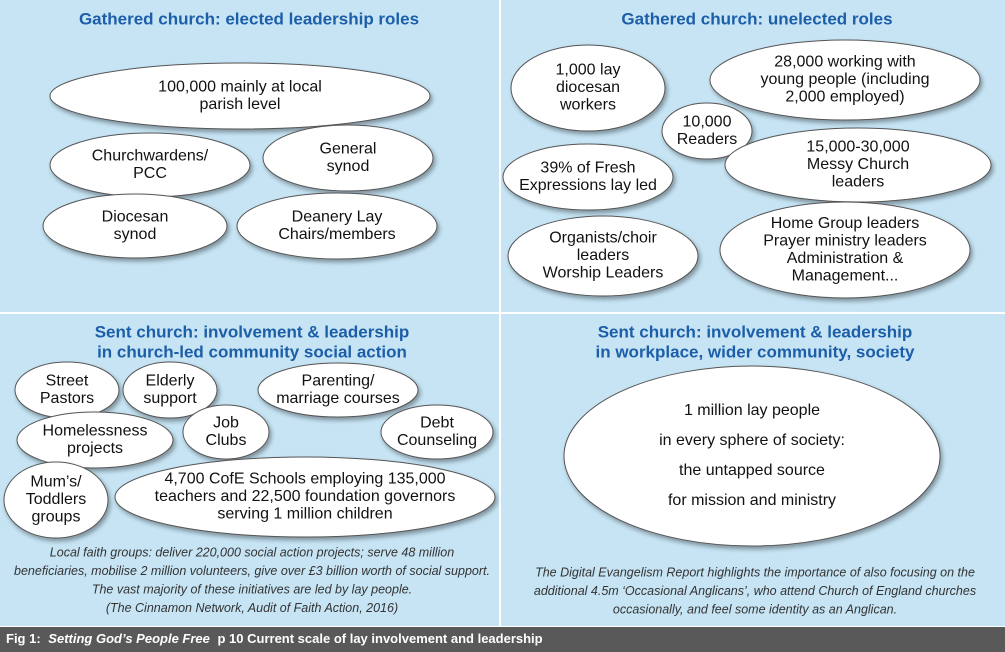  I want to click on bubble-text: Messy Church, so click(858, 164).